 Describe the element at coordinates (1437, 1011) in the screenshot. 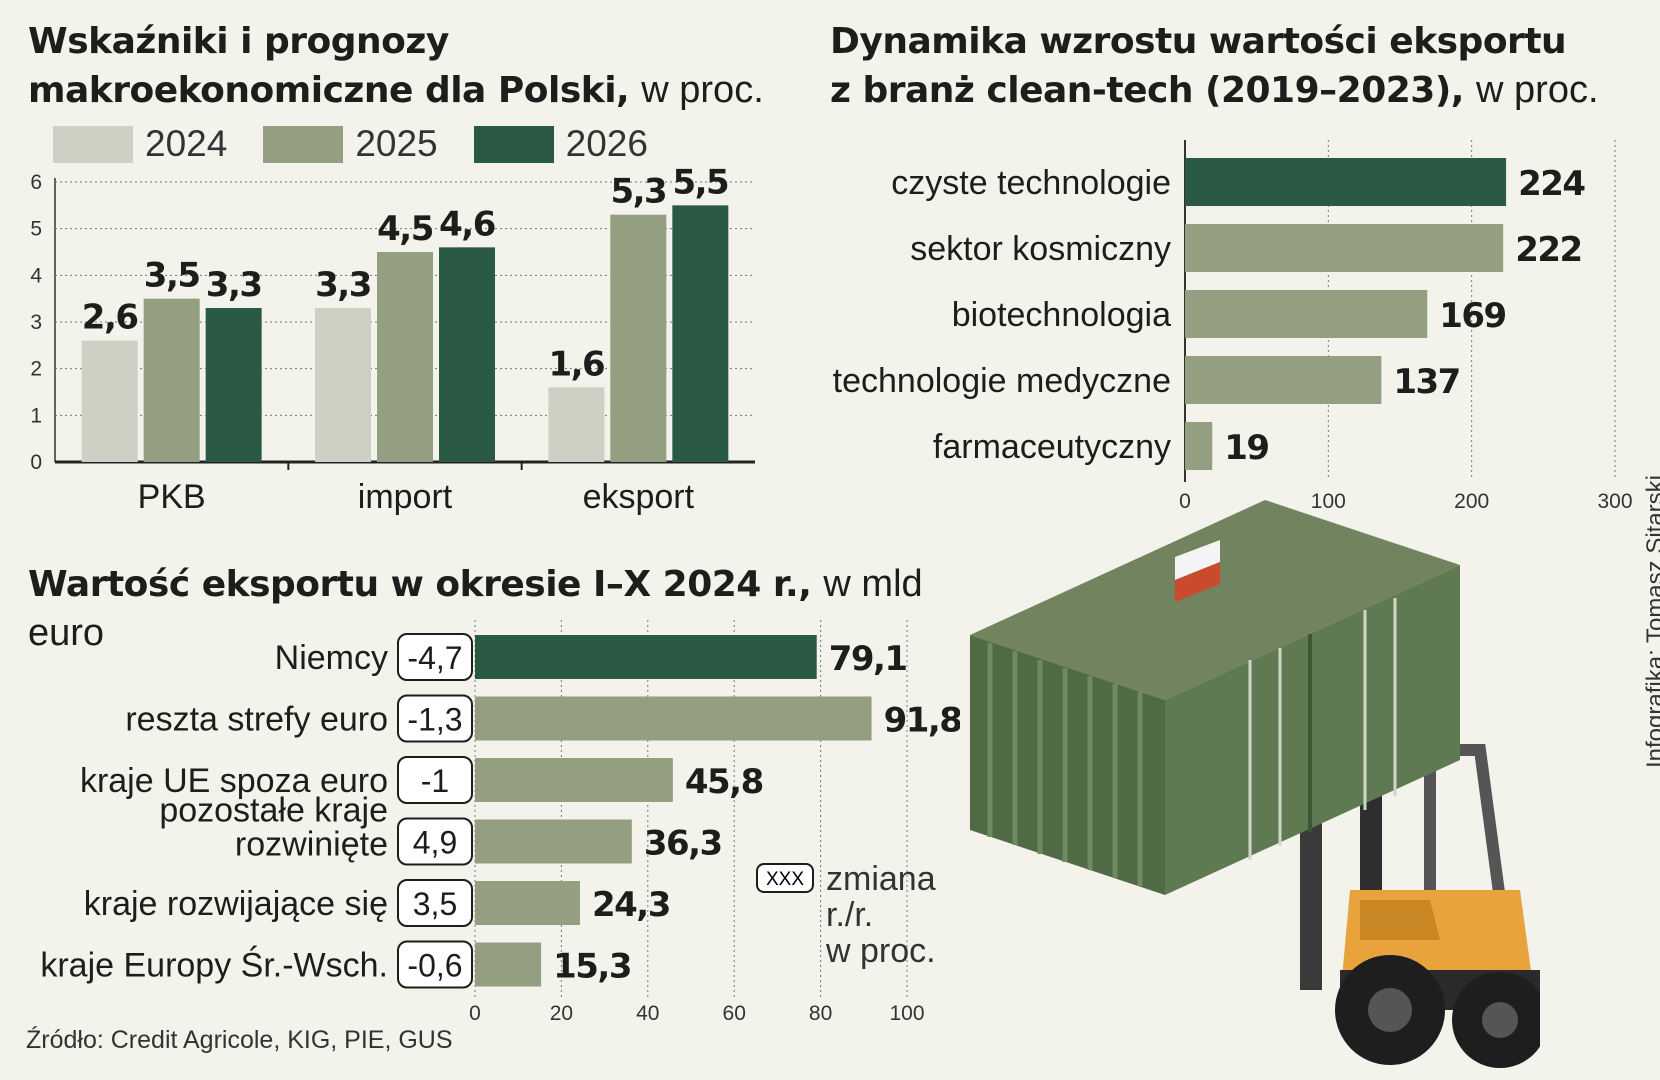

I see `forklift-wheels` at that location.